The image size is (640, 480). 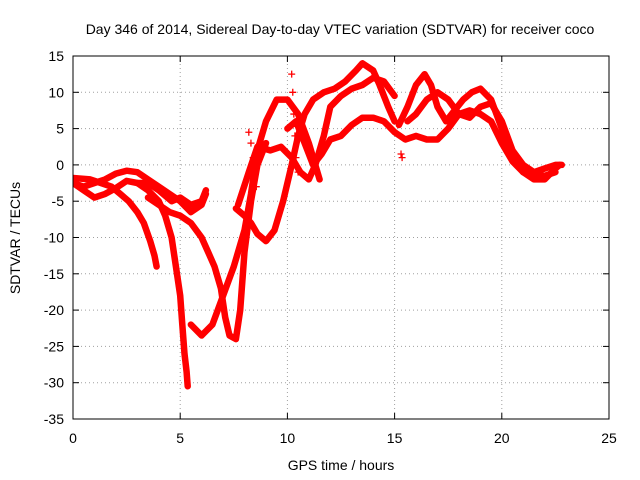 I want to click on x-axis-label: GPS time / hours, so click(x=341, y=465).